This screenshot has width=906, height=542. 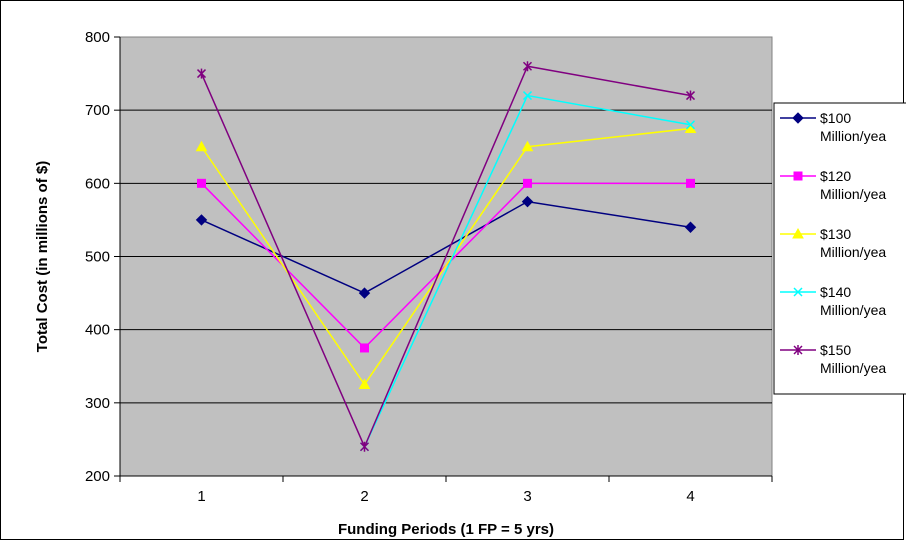 What do you see at coordinates (97, 330) in the screenshot?
I see `y-tick-label: 400` at bounding box center [97, 330].